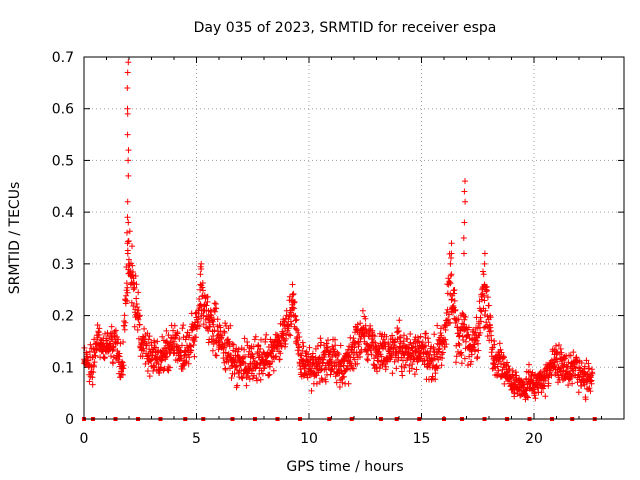 The image size is (640, 480). What do you see at coordinates (63, 110) in the screenshot?
I see `y-tick-label: 0.6` at bounding box center [63, 110].